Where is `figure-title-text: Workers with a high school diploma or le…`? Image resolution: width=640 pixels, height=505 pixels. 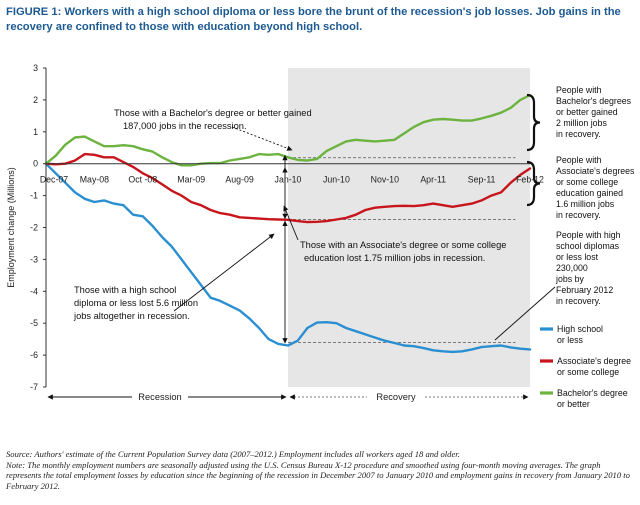
figure-title-text: Workers with a high school diploma or le… is located at coordinates (313, 19).